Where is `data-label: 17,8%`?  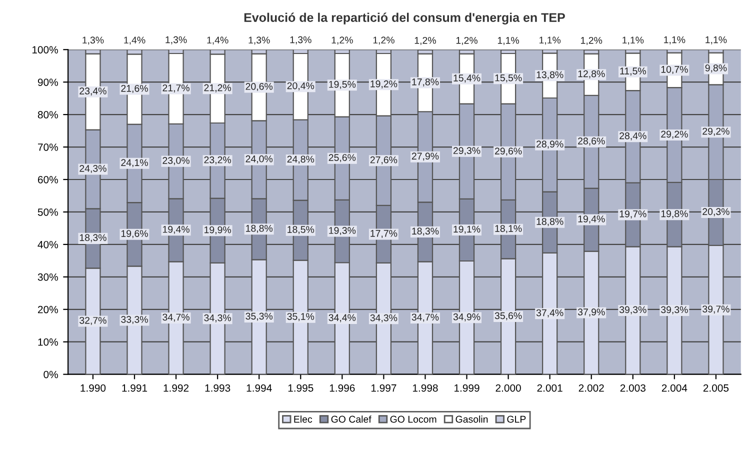 data-label: 17,8% is located at coordinates (425, 82).